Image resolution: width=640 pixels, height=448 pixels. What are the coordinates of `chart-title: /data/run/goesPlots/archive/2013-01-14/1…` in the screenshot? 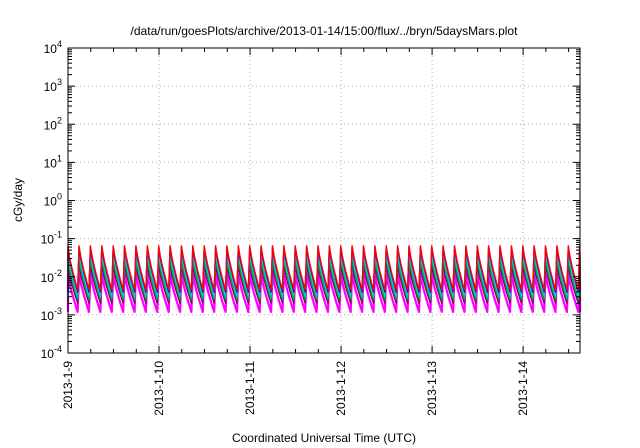 It's located at (325, 31).